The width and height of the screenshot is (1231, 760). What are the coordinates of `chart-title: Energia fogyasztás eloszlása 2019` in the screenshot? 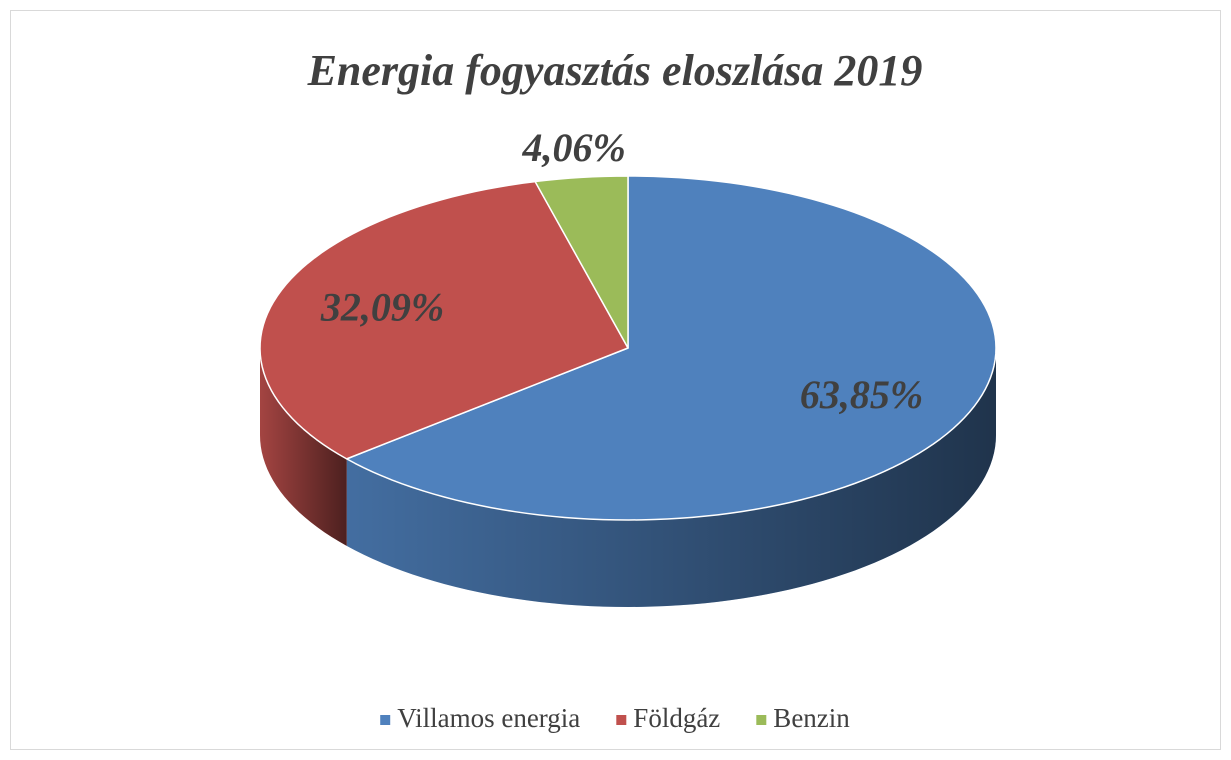 It's located at (615, 70).